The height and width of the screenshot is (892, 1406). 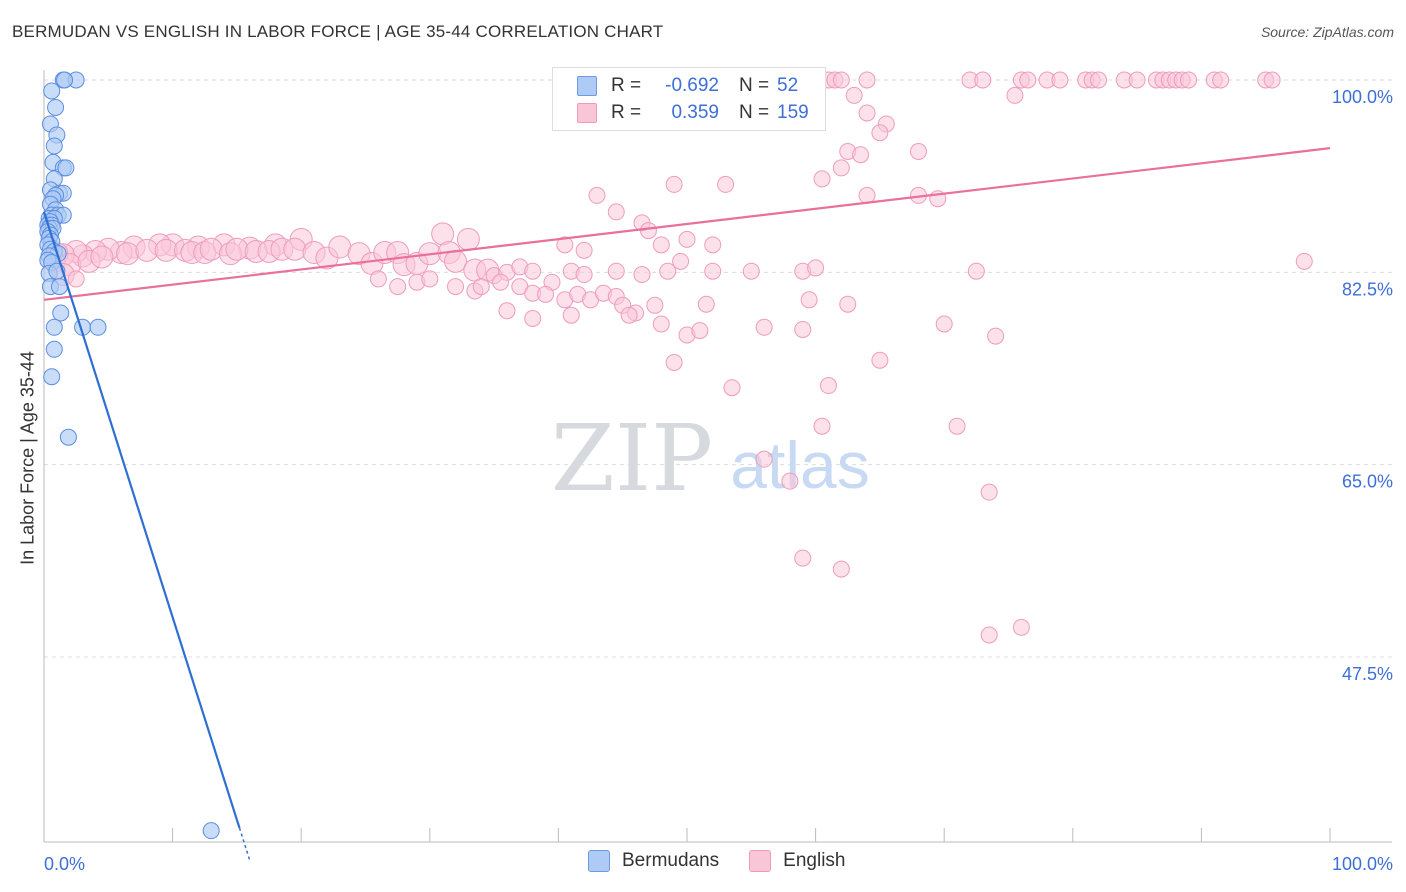 What do you see at coordinates (632, 458) in the screenshot?
I see `watermark-zip: ZIP` at bounding box center [632, 458].